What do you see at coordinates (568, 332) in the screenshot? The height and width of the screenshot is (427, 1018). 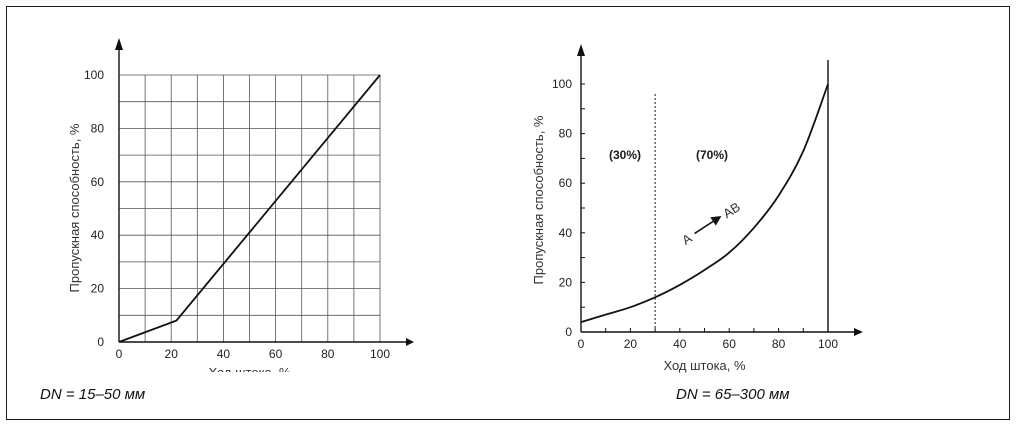 I see `chart-2-y-tick-label: 0` at bounding box center [568, 332].